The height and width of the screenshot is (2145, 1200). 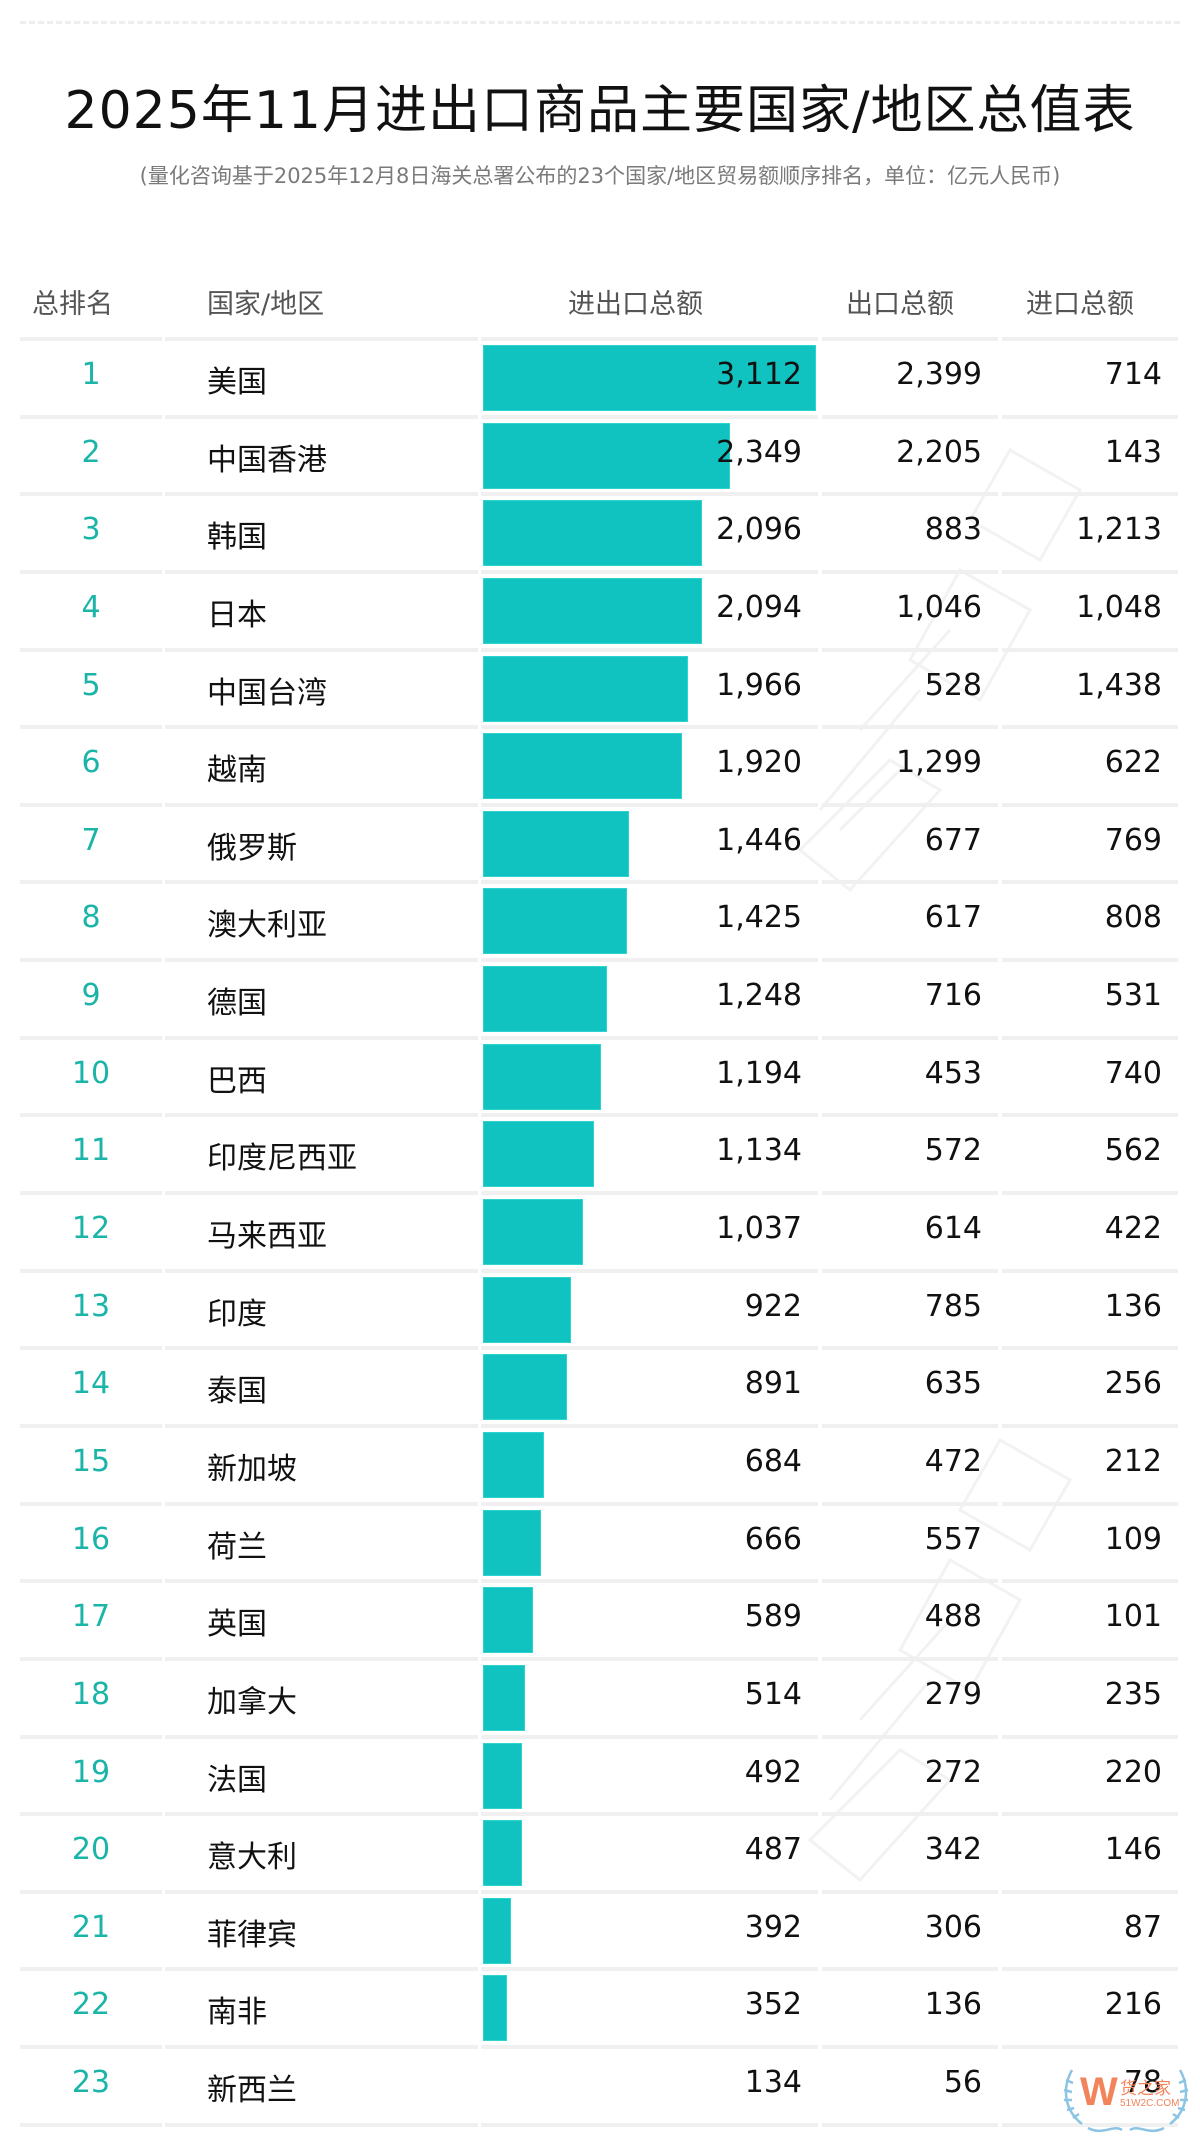 What do you see at coordinates (910, 1928) in the screenshot?
I see `export-cell: 306` at bounding box center [910, 1928].